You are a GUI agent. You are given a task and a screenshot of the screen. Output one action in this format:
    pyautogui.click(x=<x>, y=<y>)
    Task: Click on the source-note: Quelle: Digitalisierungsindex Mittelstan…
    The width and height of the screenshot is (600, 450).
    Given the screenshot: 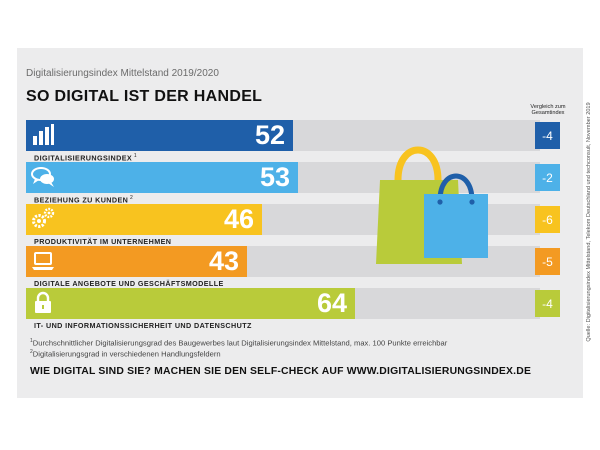 What is the action you would take?
    pyautogui.click(x=589, y=222)
    